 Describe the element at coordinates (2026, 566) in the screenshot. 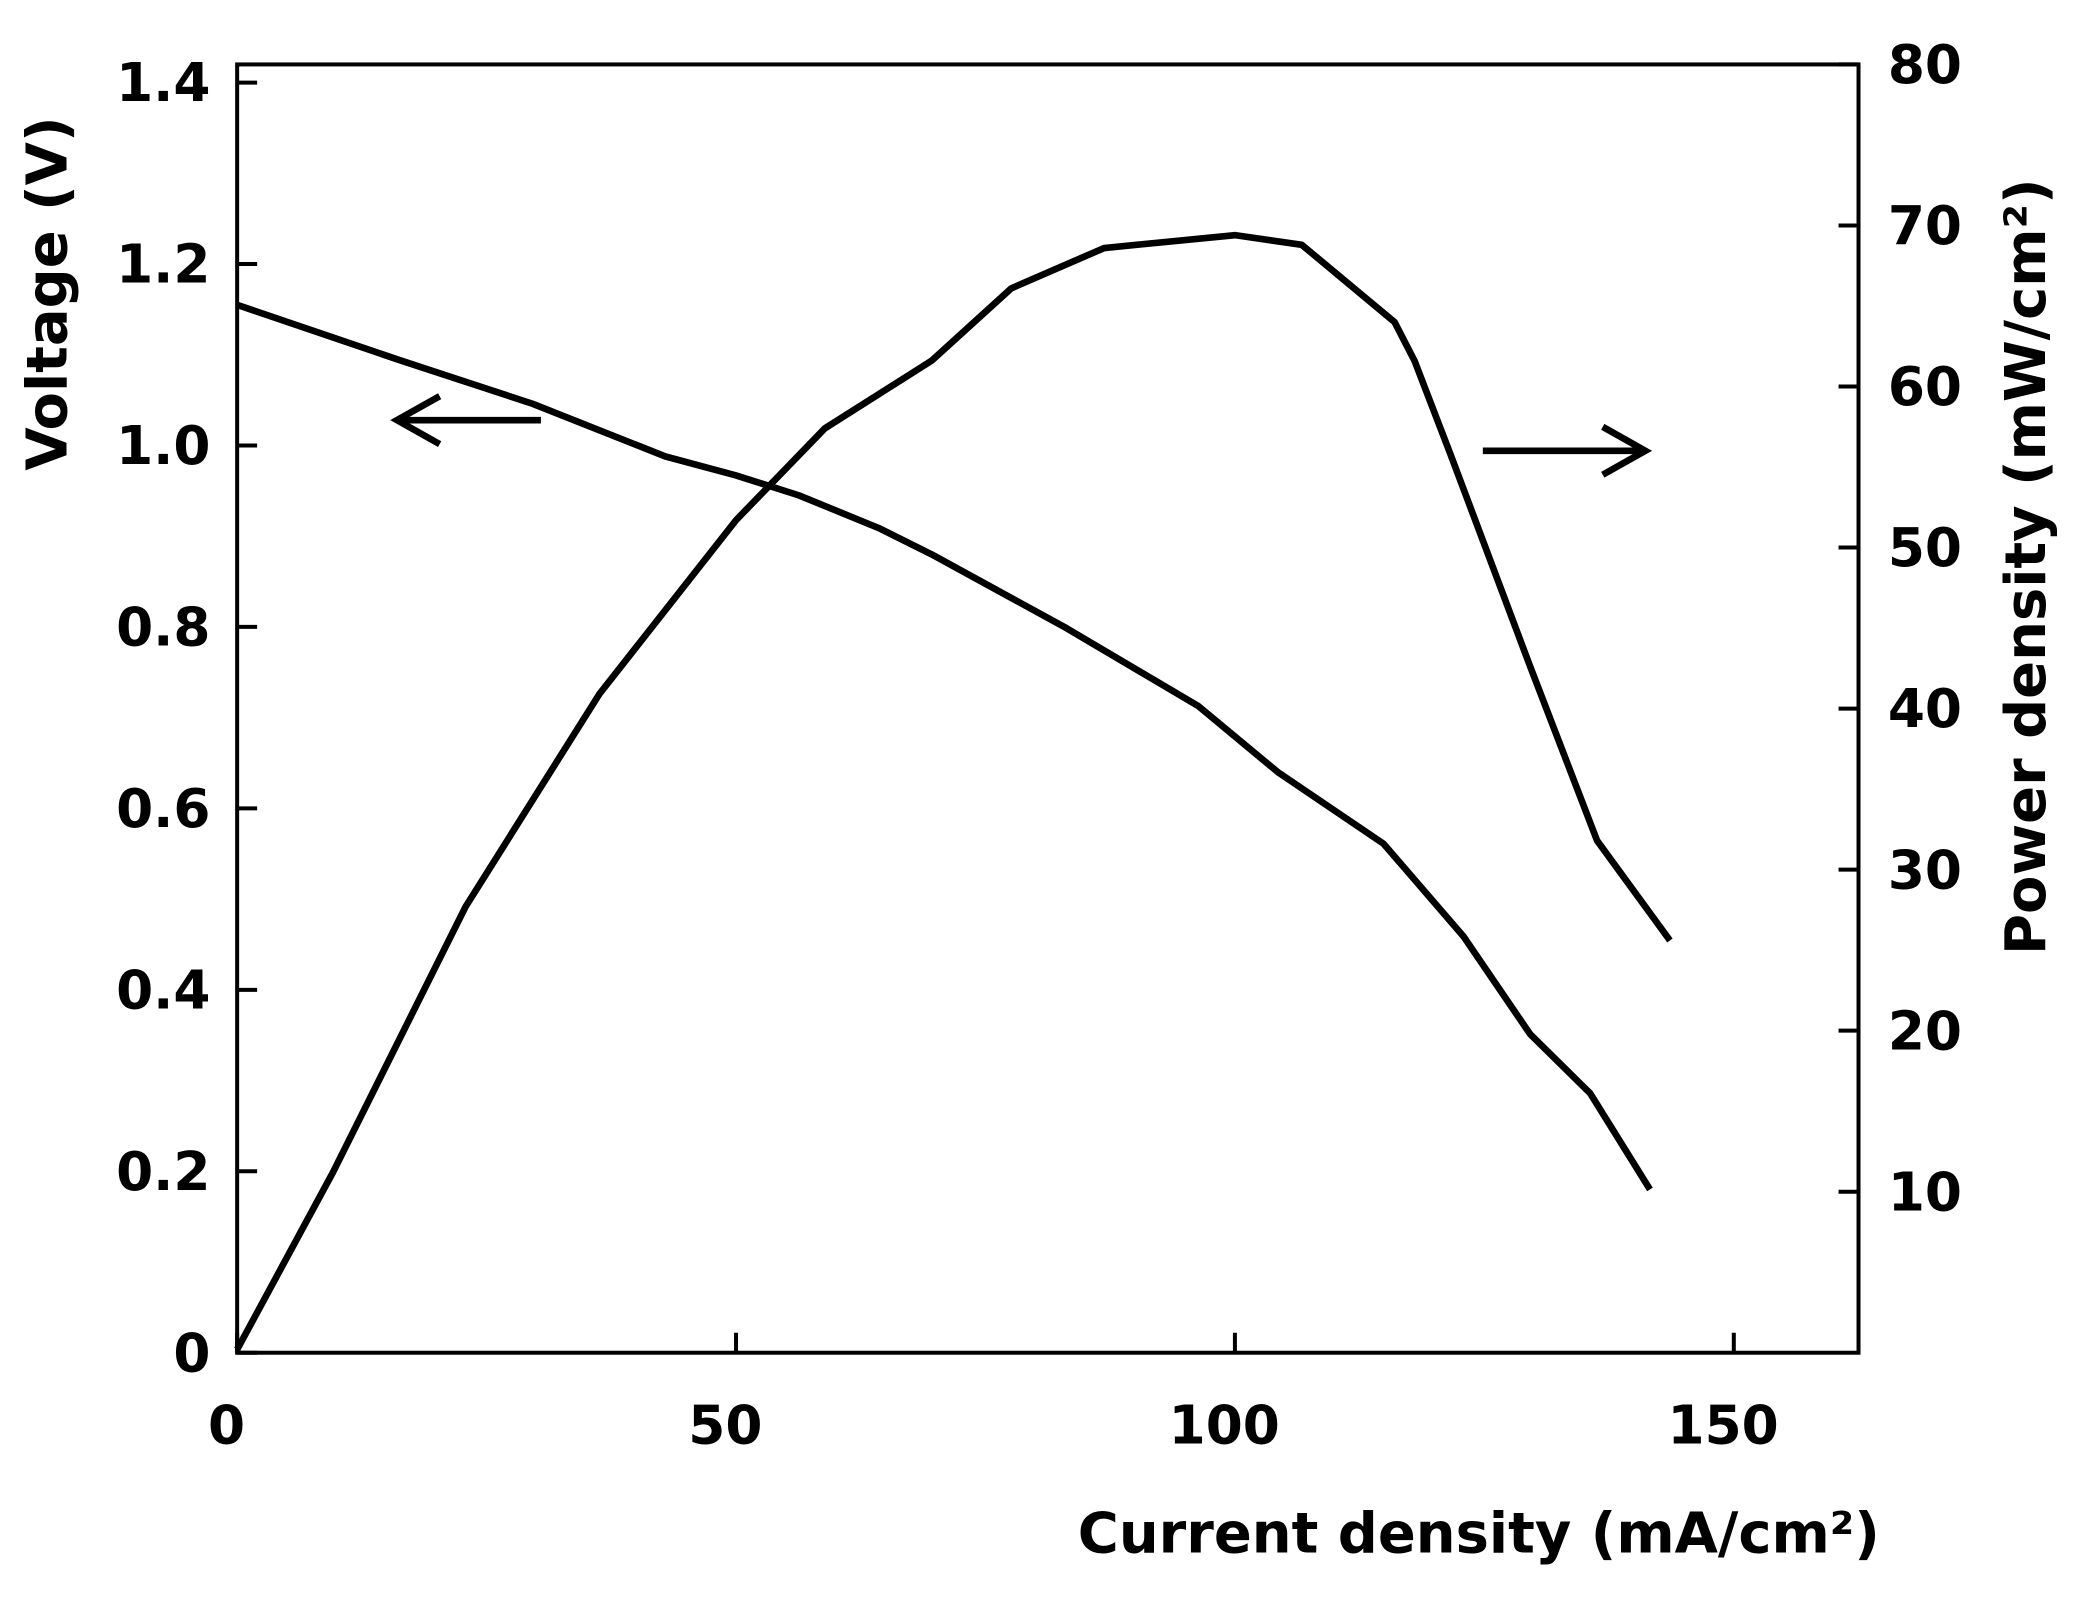

I see `y2-axis-title: Power density (mW/cm²)` at that location.